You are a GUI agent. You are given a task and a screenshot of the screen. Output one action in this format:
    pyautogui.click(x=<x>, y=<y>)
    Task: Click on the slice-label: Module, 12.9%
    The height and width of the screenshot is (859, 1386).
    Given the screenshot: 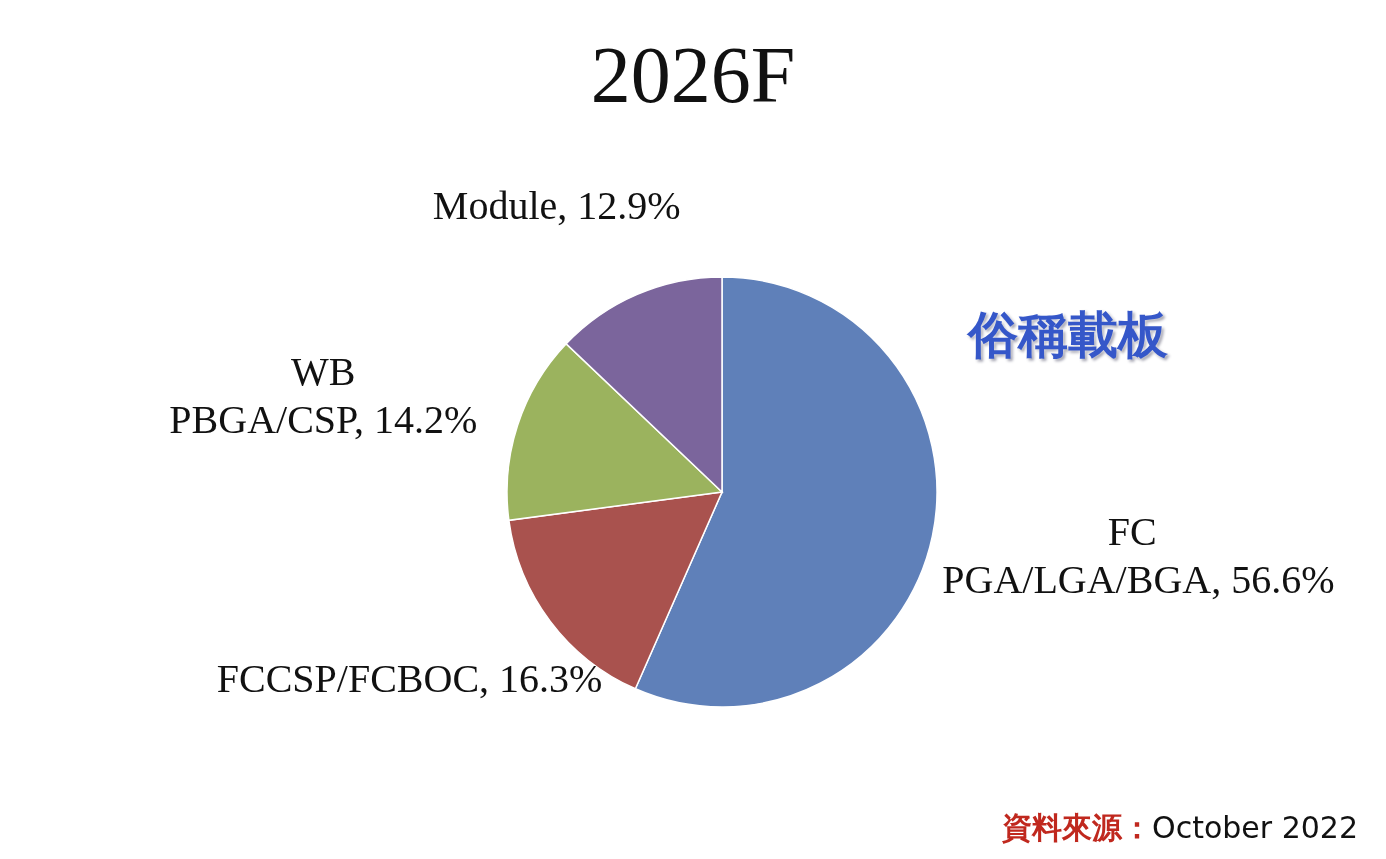 What is the action you would take?
    pyautogui.click(x=556, y=205)
    